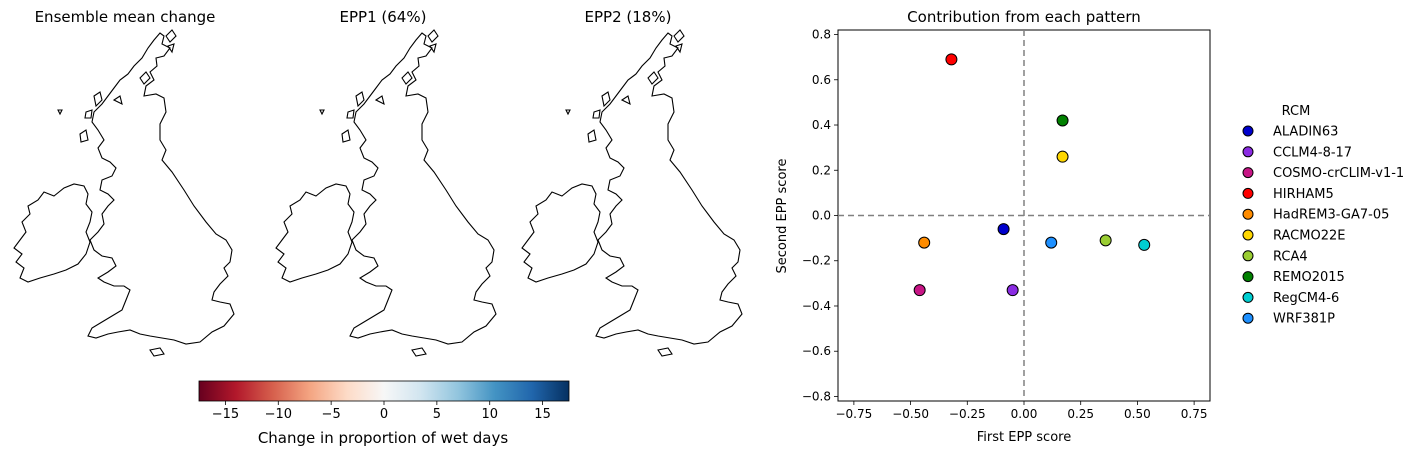  I want to click on y-tick-label: 0.0, so click(821, 216).